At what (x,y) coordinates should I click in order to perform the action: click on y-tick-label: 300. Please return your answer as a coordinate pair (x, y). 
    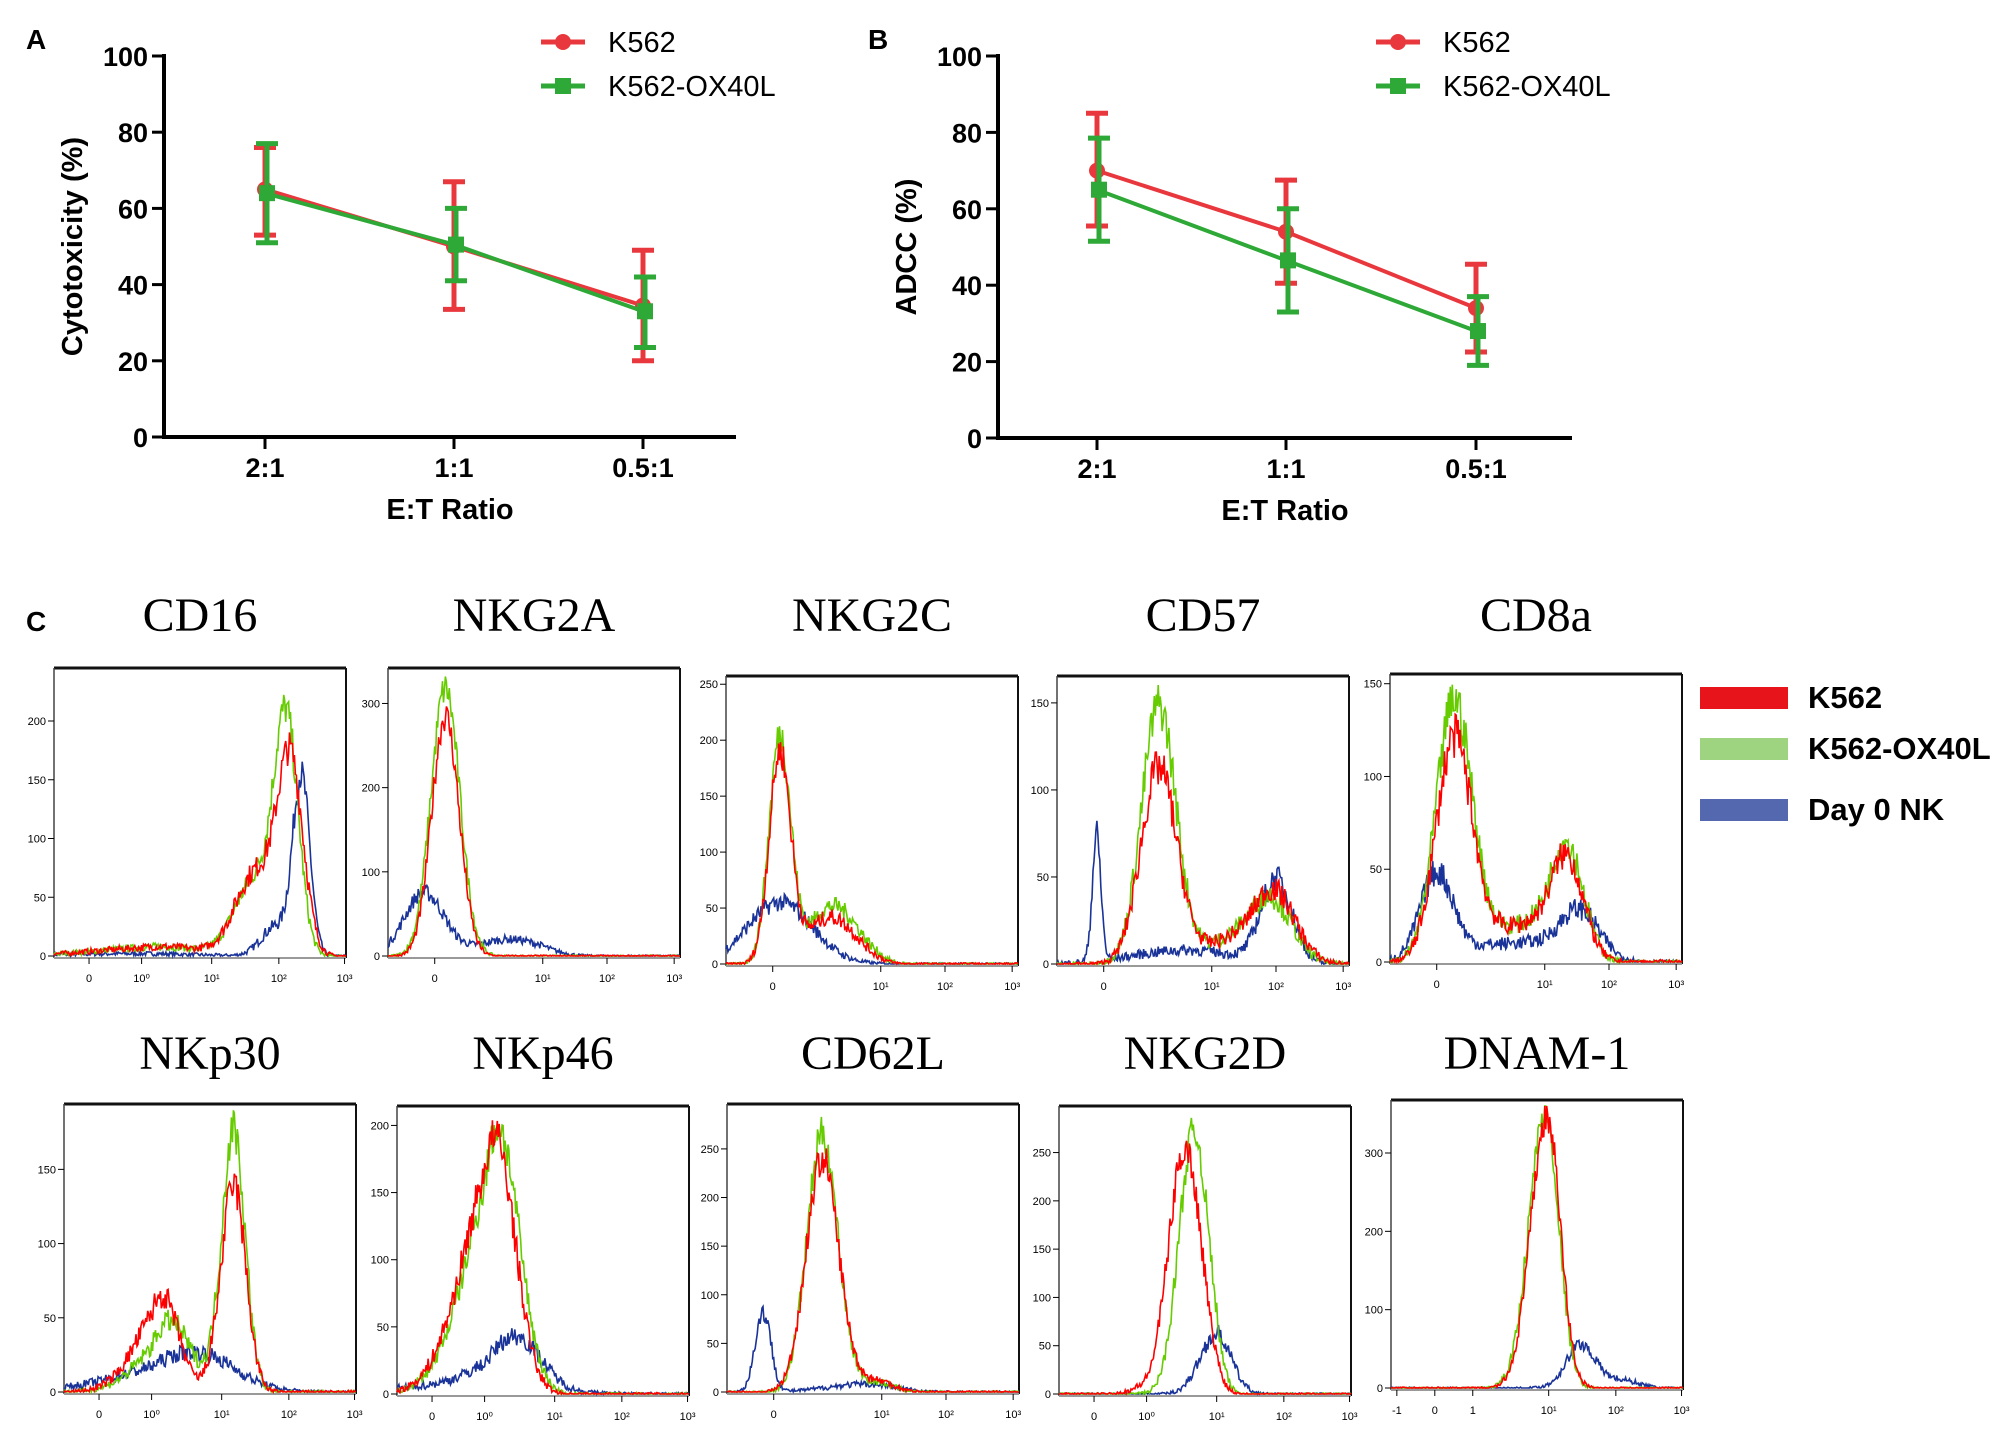
    Looking at the image, I should click on (1374, 1154).